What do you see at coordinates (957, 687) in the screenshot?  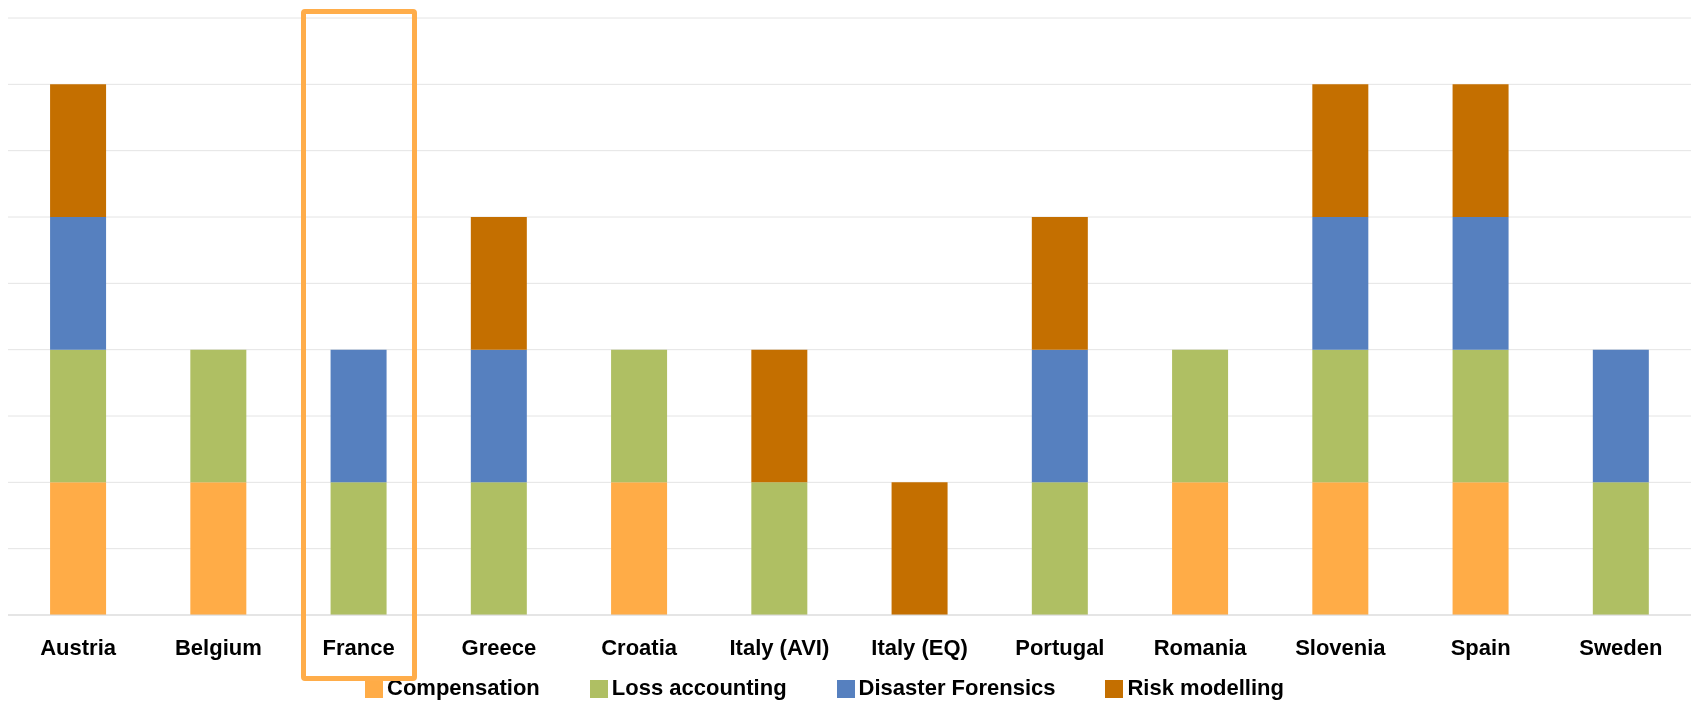 I see `legend-label: Disaster Forensics` at bounding box center [957, 687].